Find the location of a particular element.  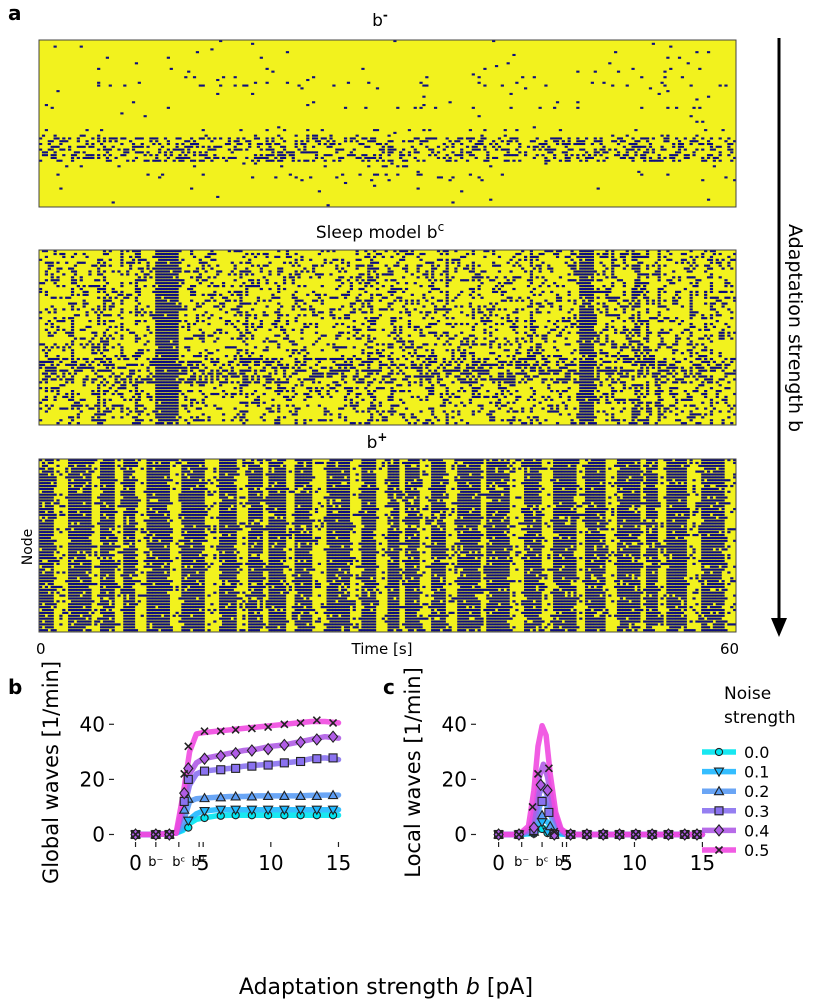

y-axis-label: Local waves [1/min] is located at coordinates (413, 772).